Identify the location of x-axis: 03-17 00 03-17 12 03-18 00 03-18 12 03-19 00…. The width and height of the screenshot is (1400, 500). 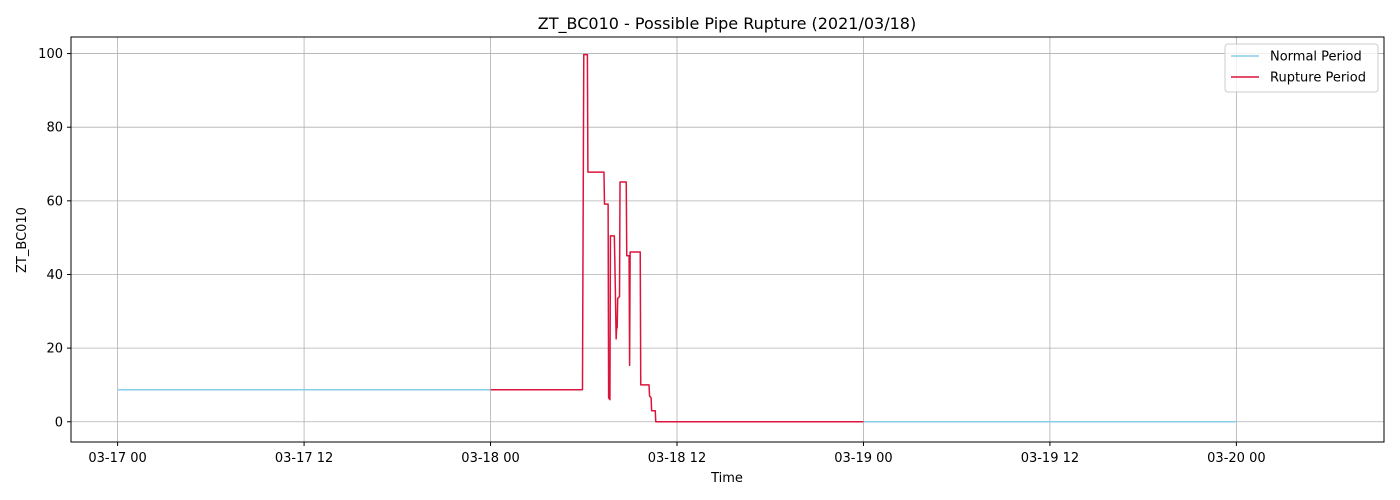
(677, 454).